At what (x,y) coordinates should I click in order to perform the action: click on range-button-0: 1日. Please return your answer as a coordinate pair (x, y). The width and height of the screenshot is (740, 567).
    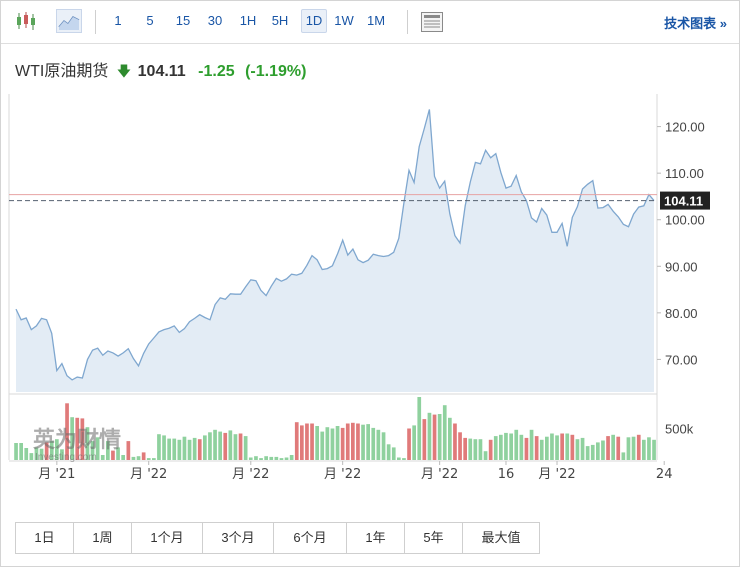
    Looking at the image, I should click on (45, 538).